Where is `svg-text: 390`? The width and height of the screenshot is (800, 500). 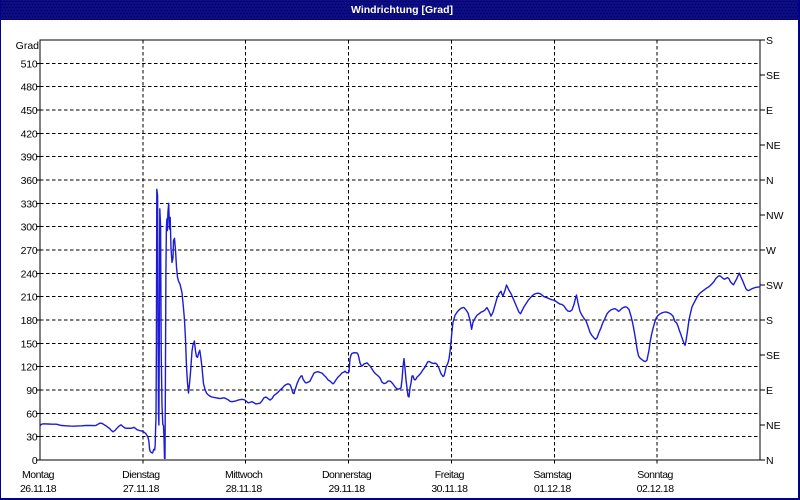
svg-text: 390 is located at coordinates (29, 158).